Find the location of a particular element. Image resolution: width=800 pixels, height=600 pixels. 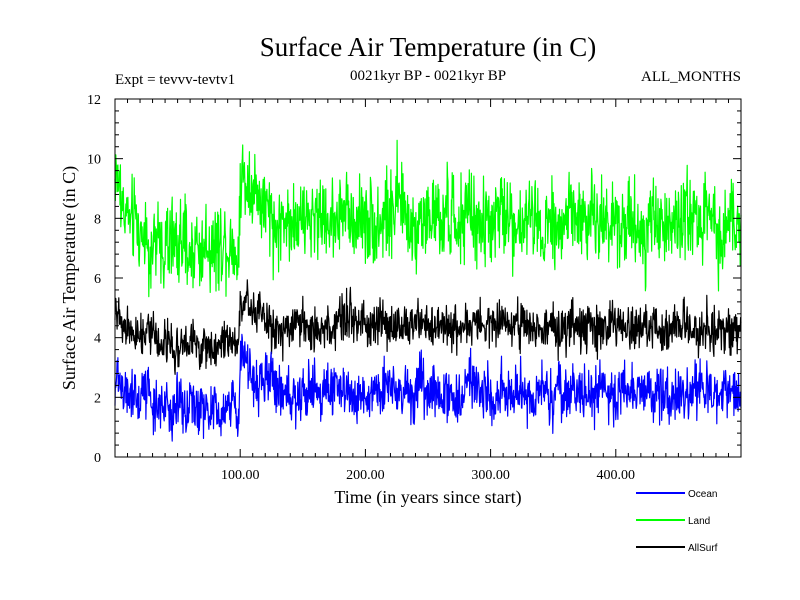

legend: Ocean Land AllSurf is located at coordinates (677, 521).